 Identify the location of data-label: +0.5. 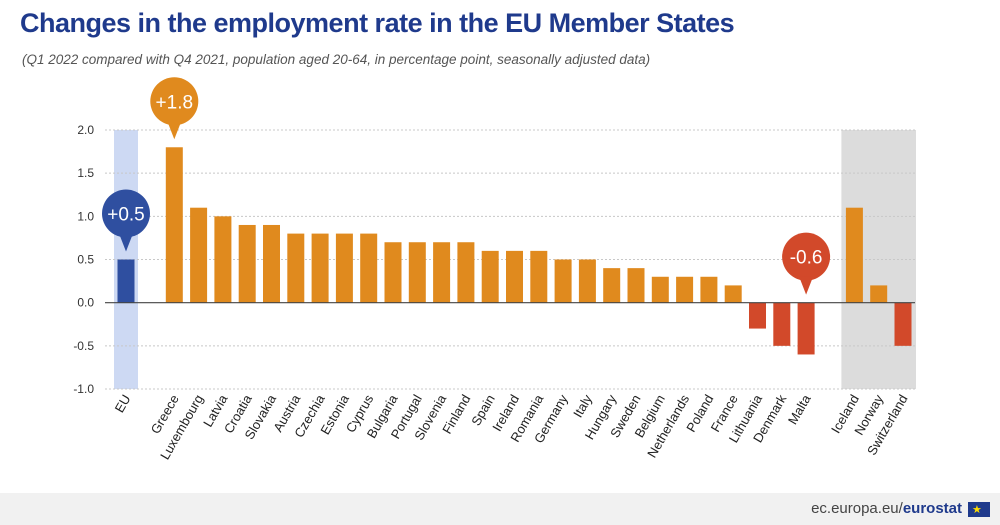
(126, 215).